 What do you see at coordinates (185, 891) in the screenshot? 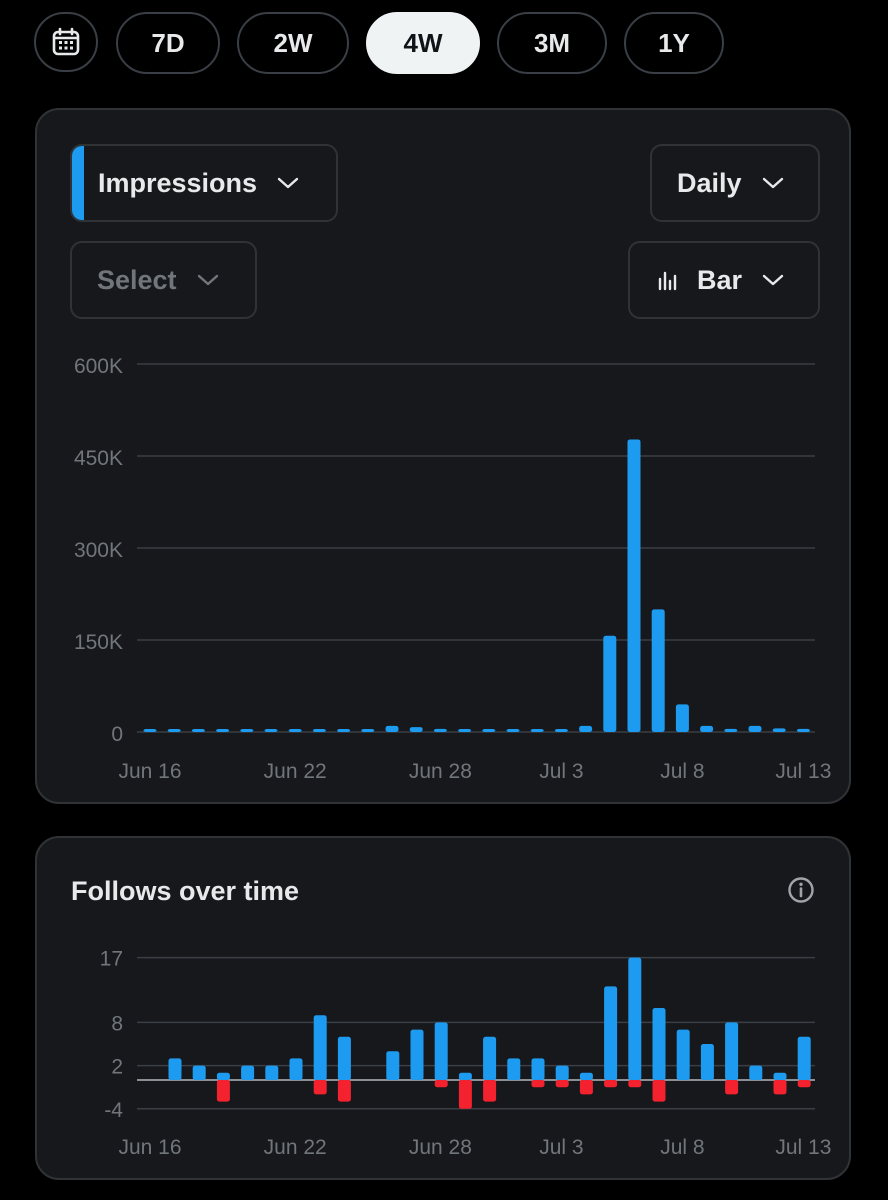
I see `follows-card-title: Follows over time` at bounding box center [185, 891].